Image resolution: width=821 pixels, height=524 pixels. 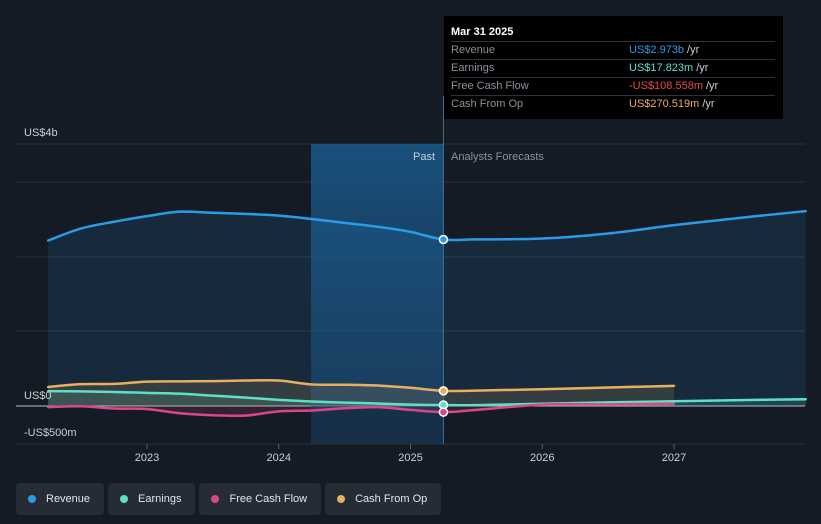 What do you see at coordinates (50, 433) in the screenshot?
I see `y-axis-label-bottom: -US$500m` at bounding box center [50, 433].